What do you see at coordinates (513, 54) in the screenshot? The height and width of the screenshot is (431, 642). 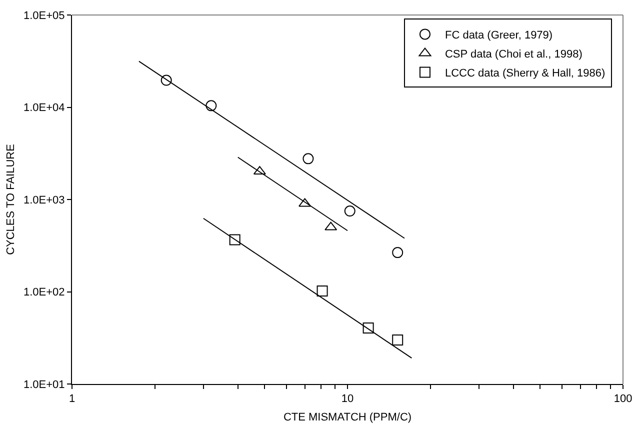 I see `legend-label: CSP data (Choi et al., 1998)` at bounding box center [513, 54].